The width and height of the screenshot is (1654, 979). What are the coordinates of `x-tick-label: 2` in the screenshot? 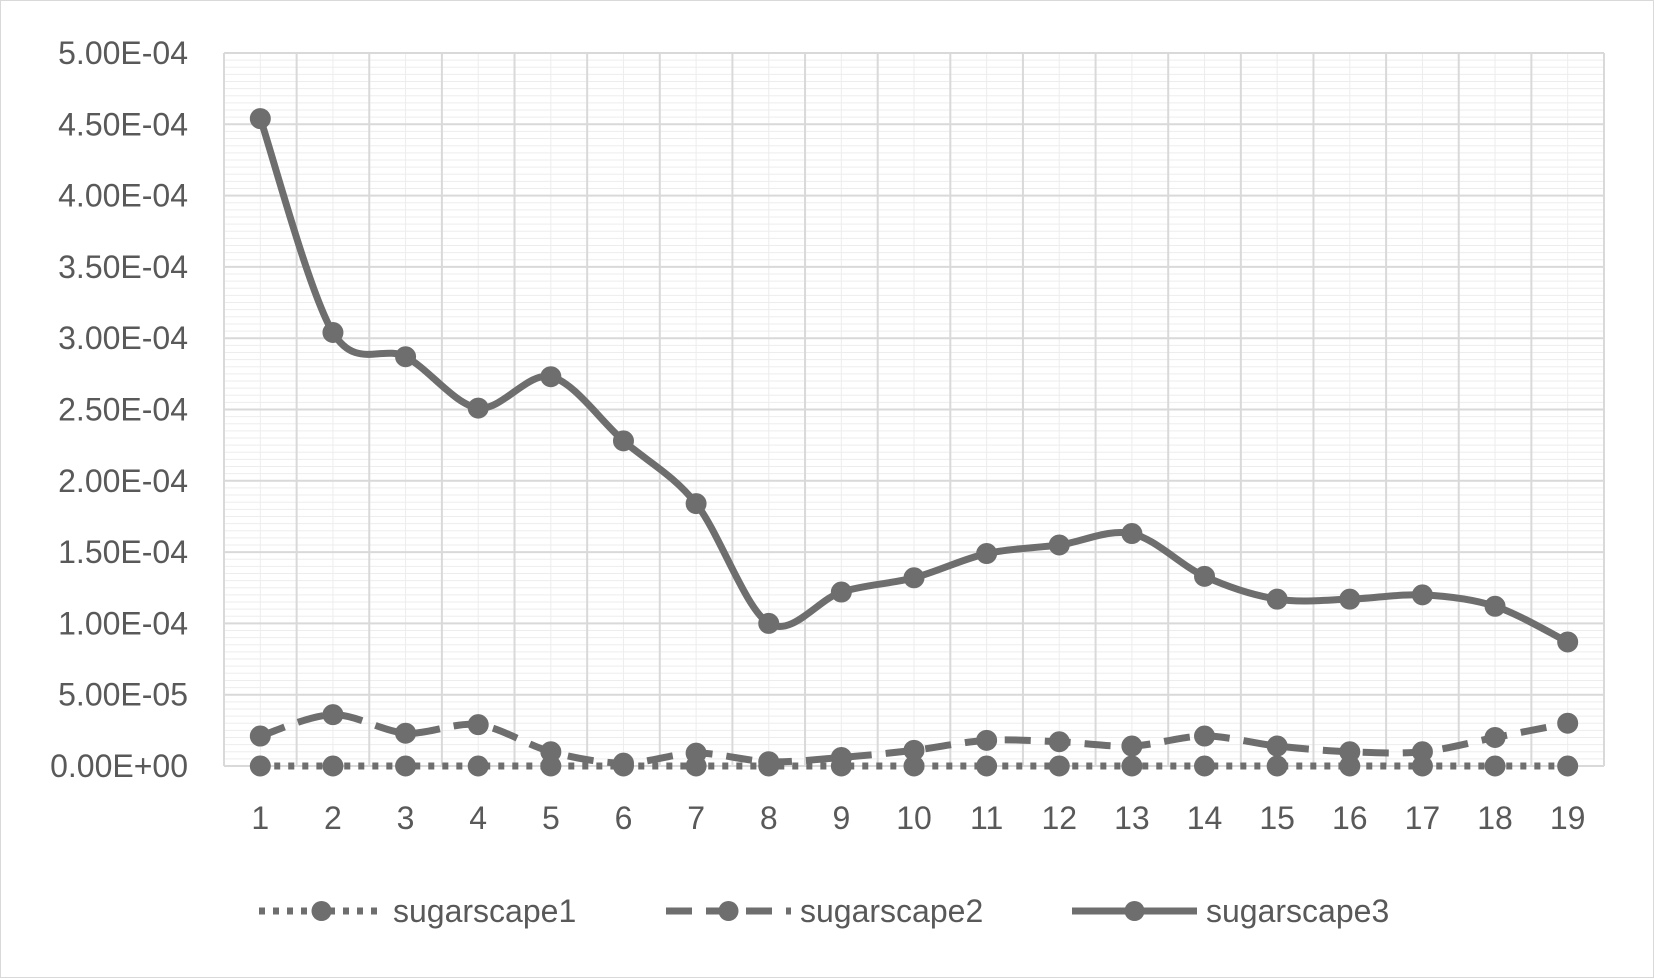 It's located at (333, 818).